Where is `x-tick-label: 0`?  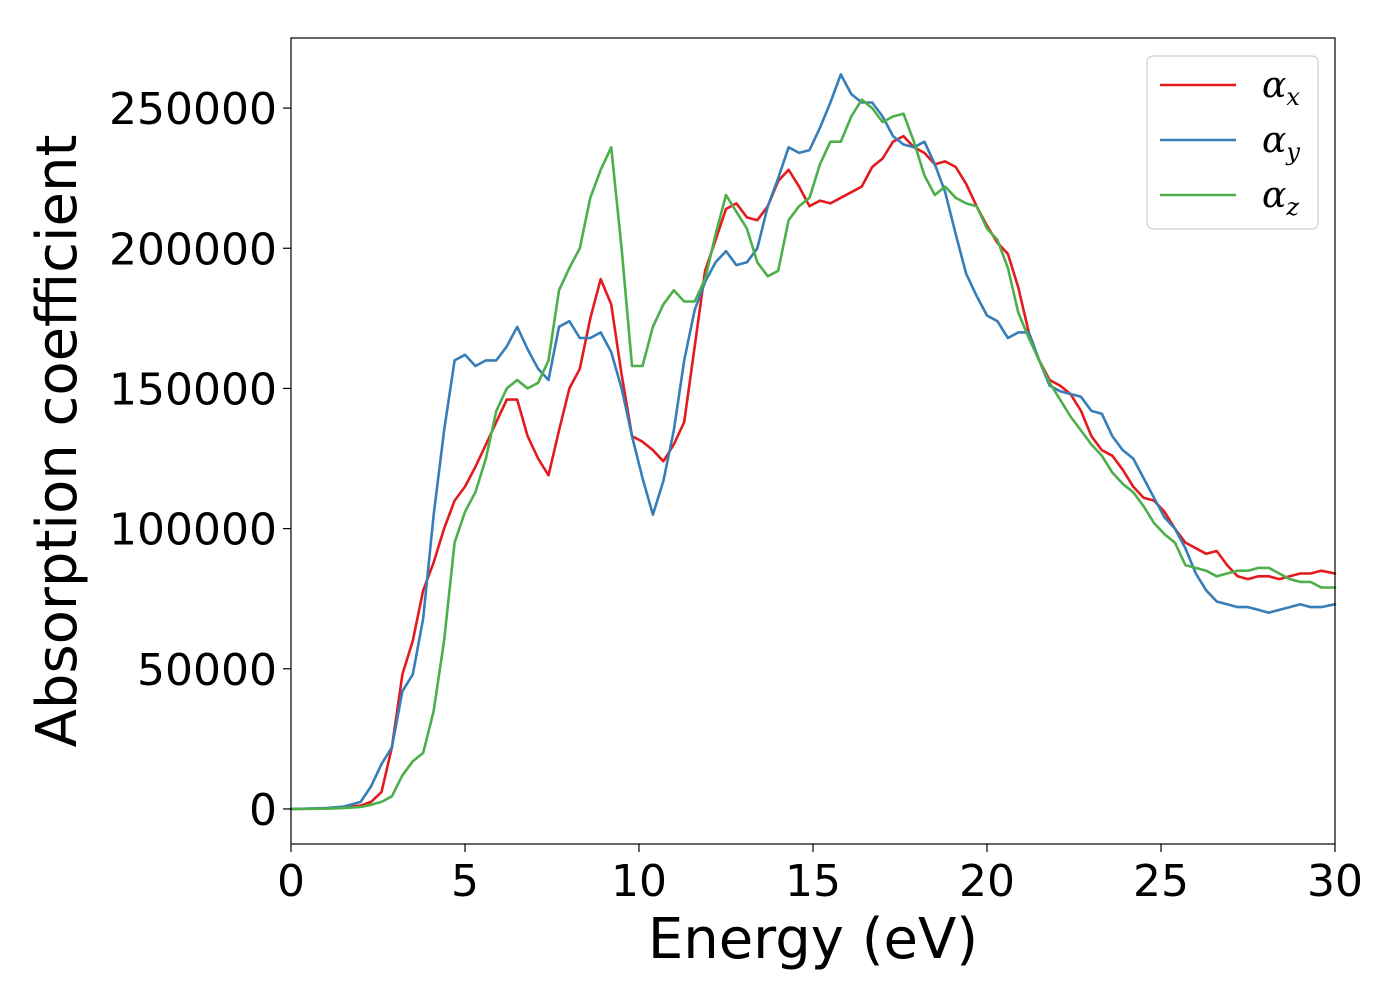 x-tick-label: 0 is located at coordinates (291, 881).